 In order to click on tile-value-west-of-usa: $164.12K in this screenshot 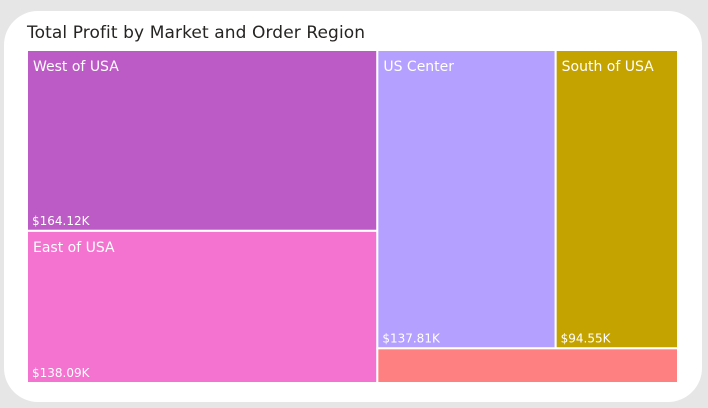, I will do `click(61, 221)`.